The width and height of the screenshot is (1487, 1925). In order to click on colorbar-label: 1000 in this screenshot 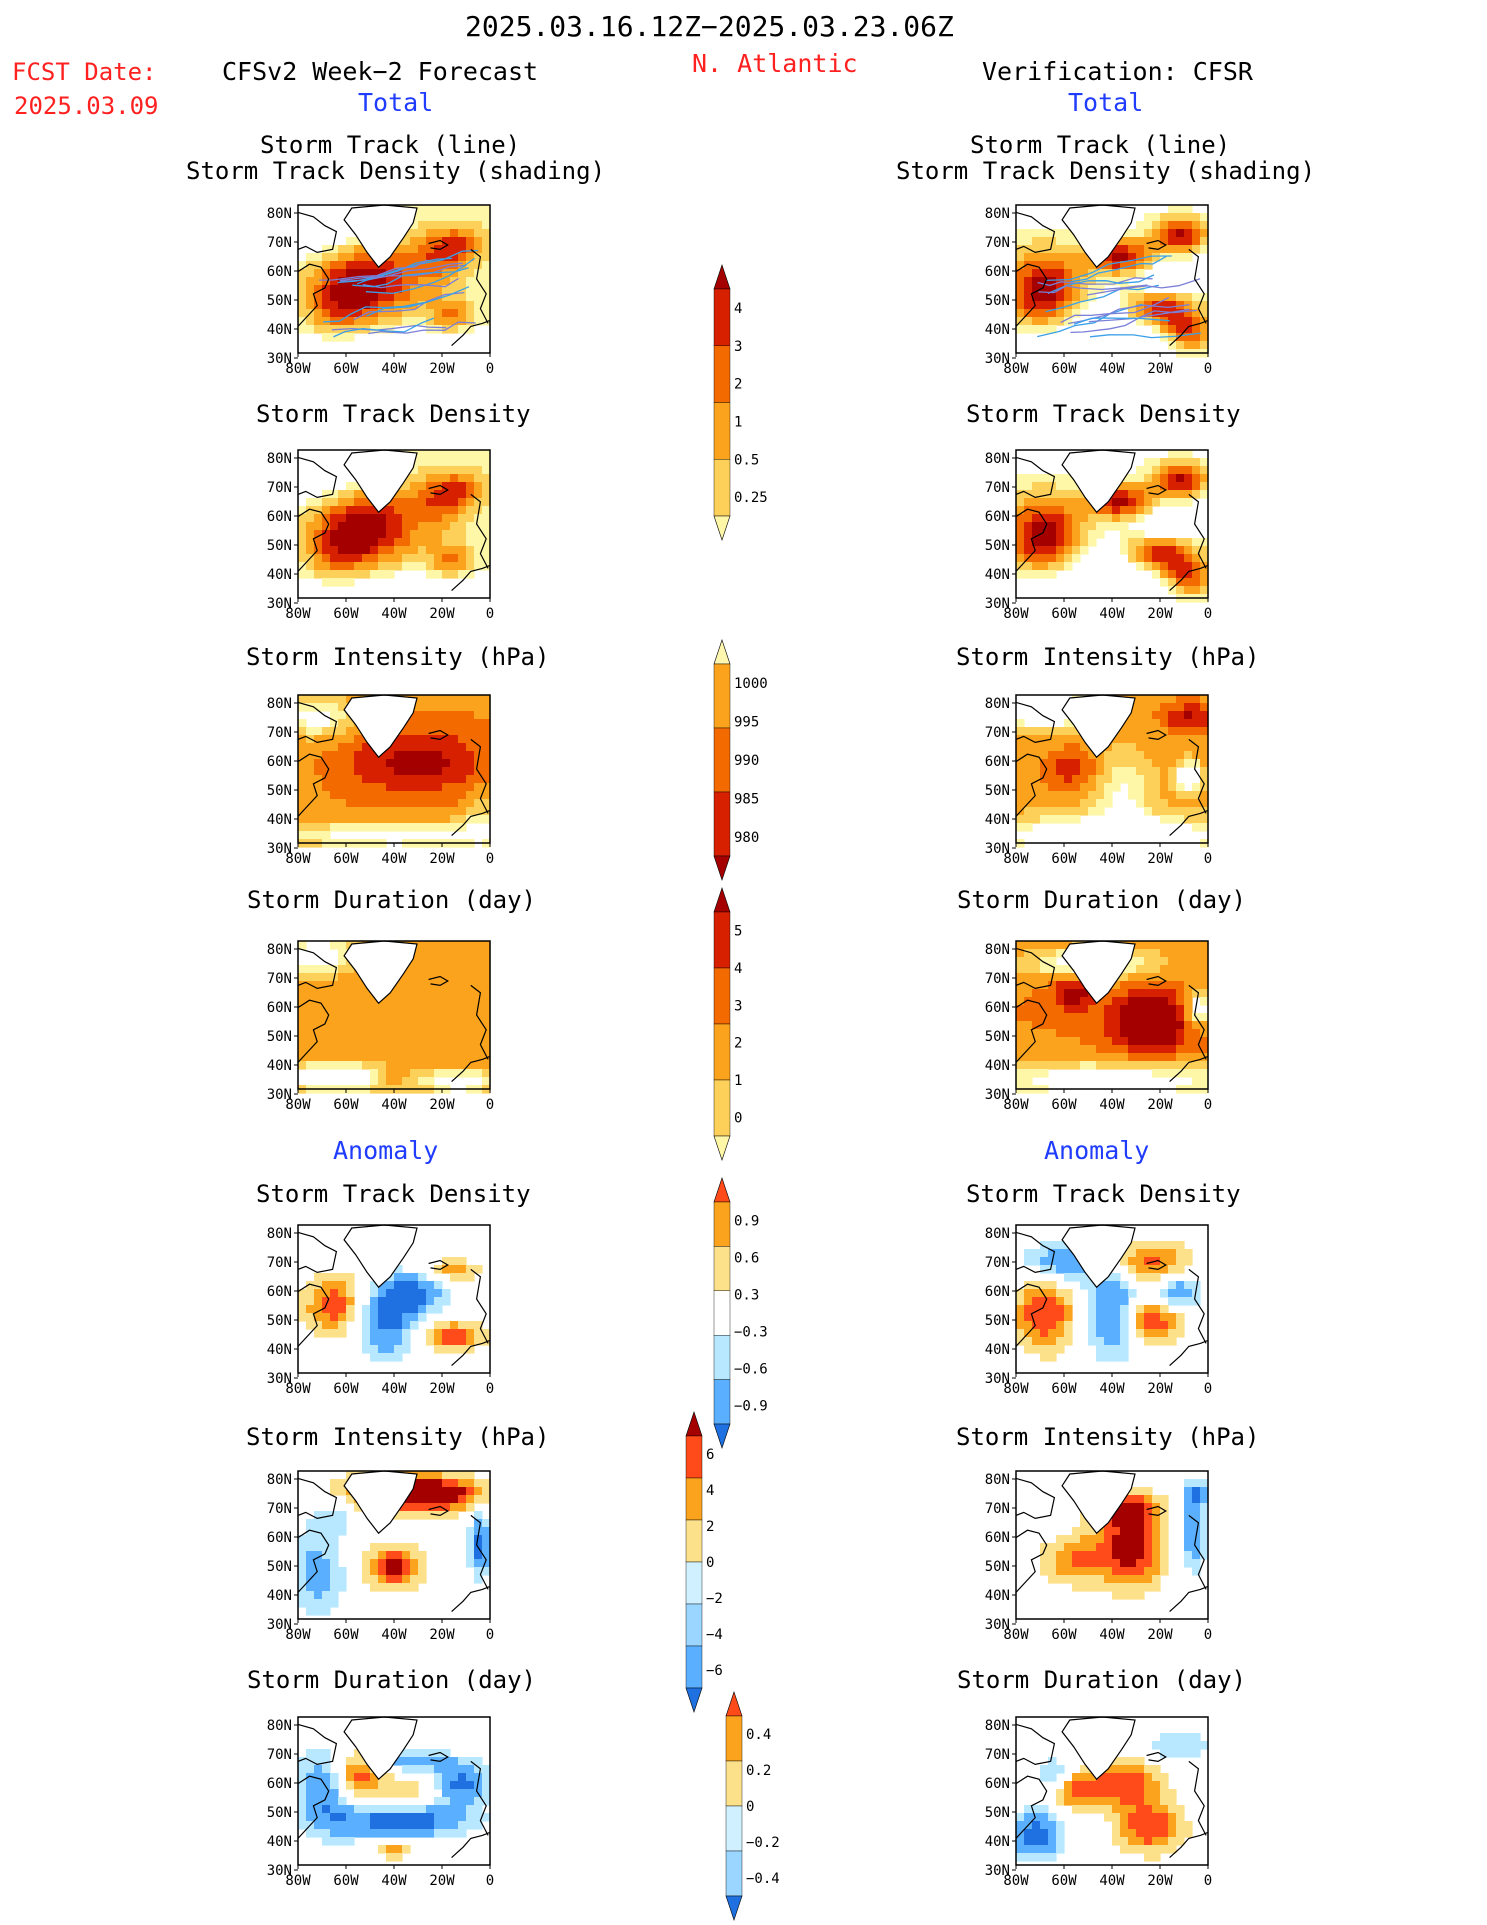, I will do `click(751, 684)`.